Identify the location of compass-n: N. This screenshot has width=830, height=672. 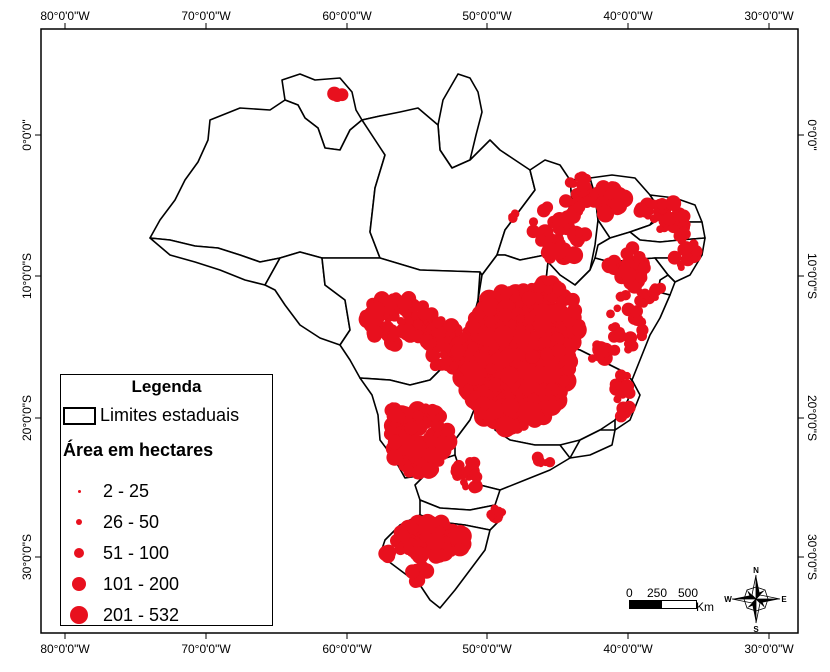
(756, 570).